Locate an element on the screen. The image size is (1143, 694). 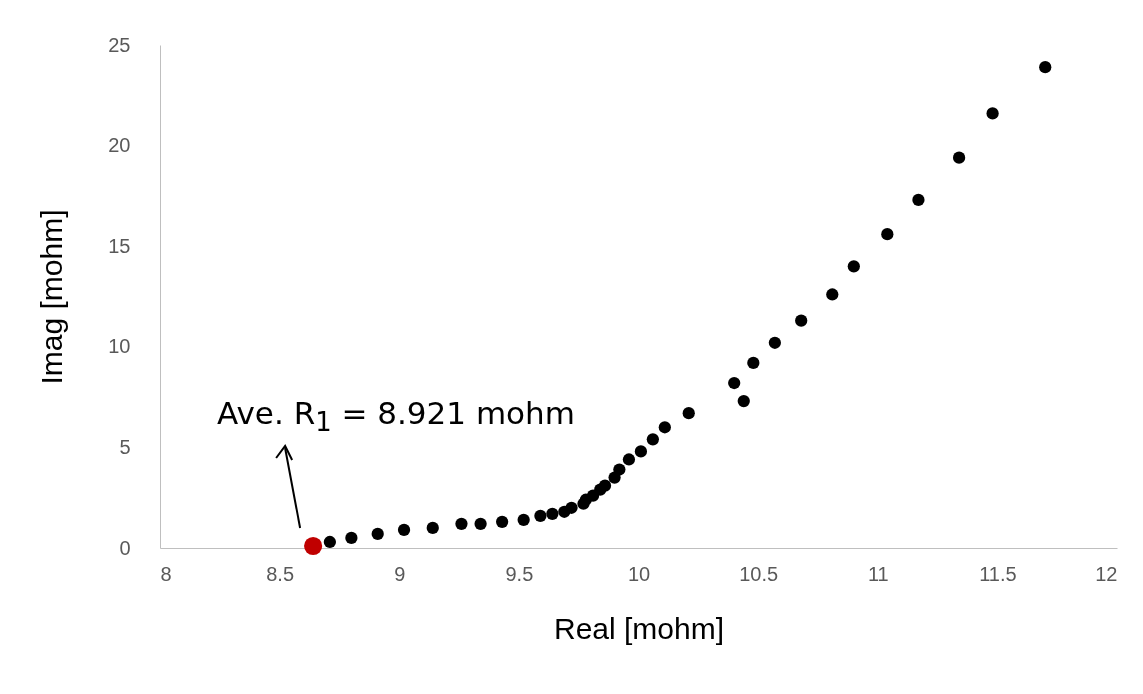
x-tick-label: 9.5 is located at coordinates (519, 573).